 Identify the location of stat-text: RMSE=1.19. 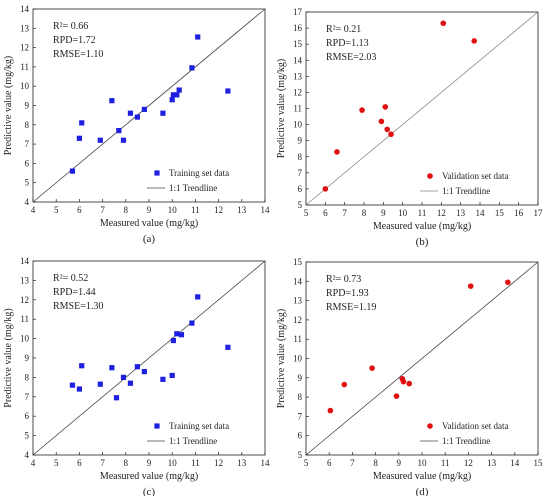
(351, 307).